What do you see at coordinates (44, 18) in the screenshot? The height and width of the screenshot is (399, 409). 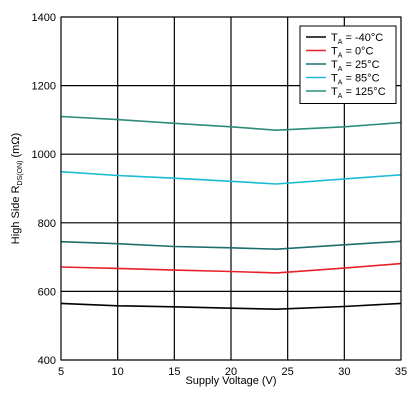 I see `y-tick-label: 1400` at bounding box center [44, 18].